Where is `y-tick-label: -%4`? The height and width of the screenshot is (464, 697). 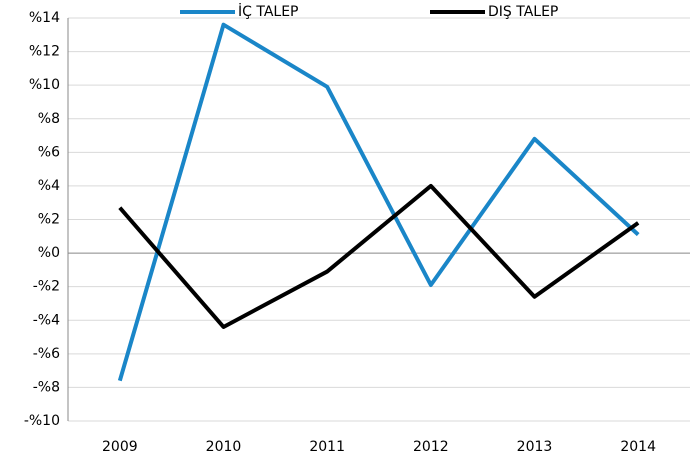
y-tick-label: -%4 is located at coordinates (46, 320).